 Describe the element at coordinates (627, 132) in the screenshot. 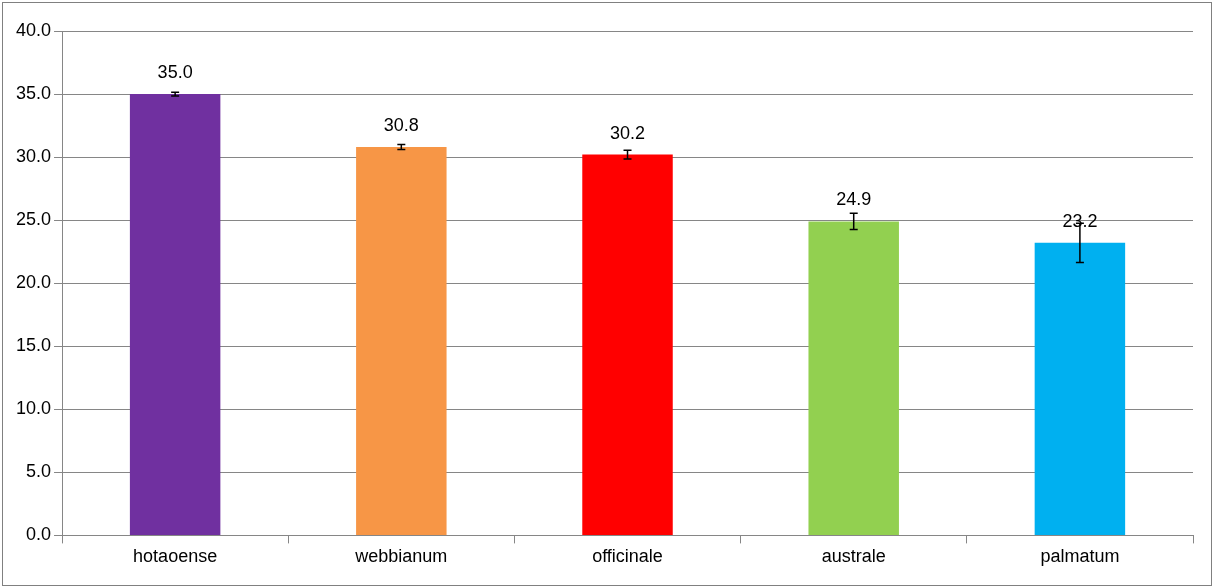

I see `data-label: 30.2` at that location.